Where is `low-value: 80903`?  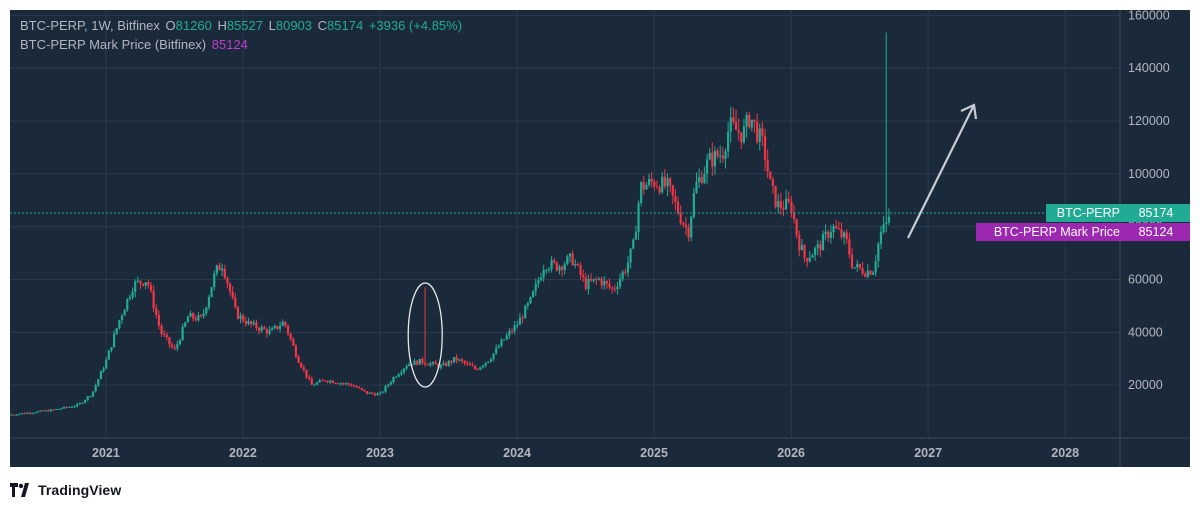 low-value: 80903 is located at coordinates (294, 25).